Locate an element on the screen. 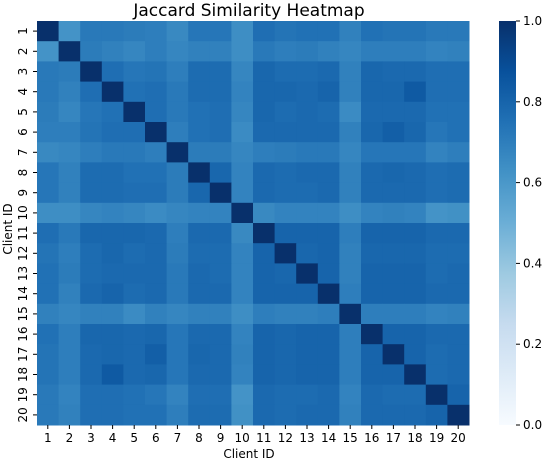 The width and height of the screenshot is (544, 460). x-tick-label: 18 is located at coordinates (414, 438).